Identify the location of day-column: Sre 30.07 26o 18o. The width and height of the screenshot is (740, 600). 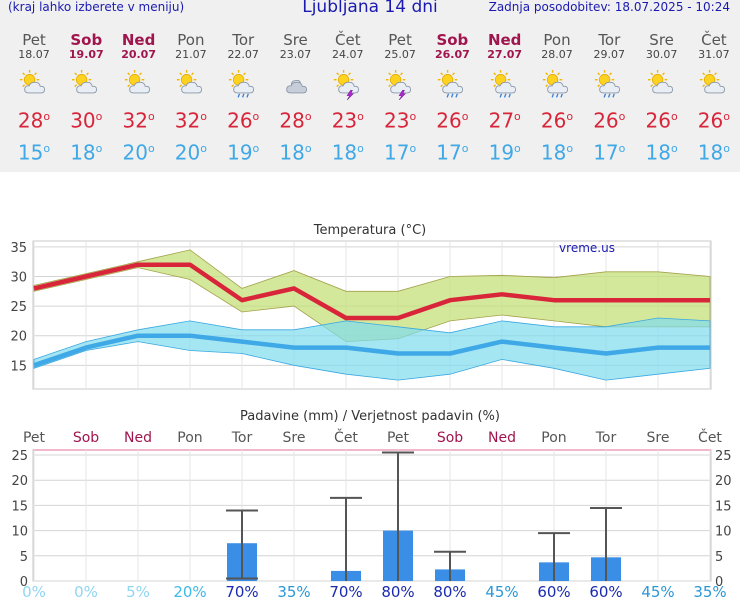
(662, 98).